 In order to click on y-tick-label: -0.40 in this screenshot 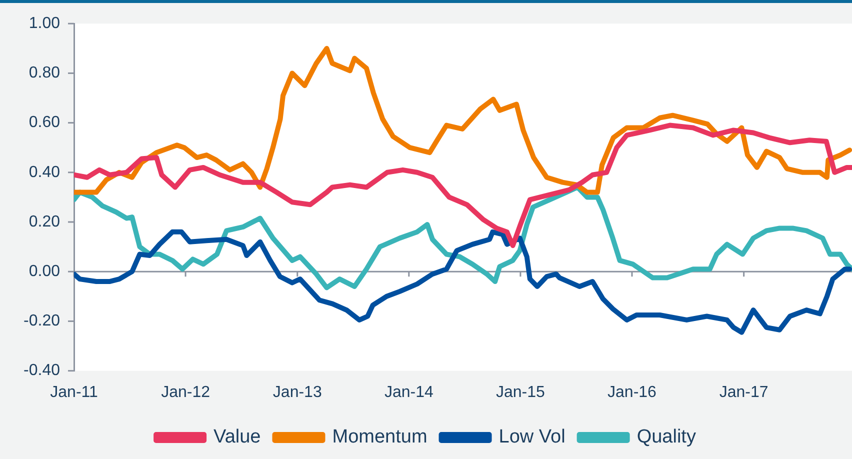, I will do `click(42, 371)`.